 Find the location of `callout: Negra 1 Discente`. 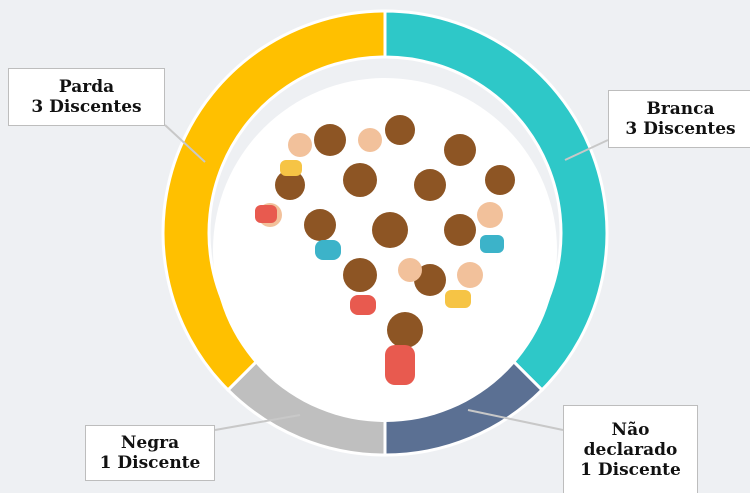

callout: Negra 1 Discente is located at coordinates (150, 453).